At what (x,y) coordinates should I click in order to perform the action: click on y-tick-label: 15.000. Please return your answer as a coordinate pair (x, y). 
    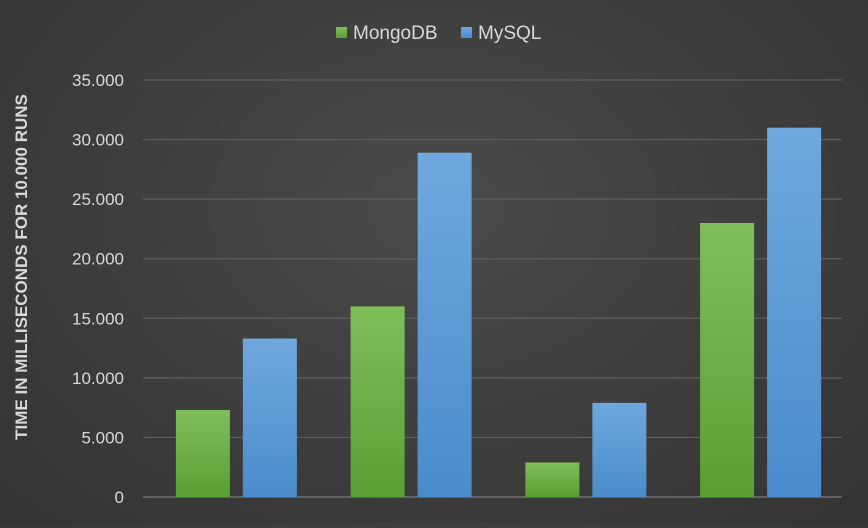
    Looking at the image, I should click on (98, 318).